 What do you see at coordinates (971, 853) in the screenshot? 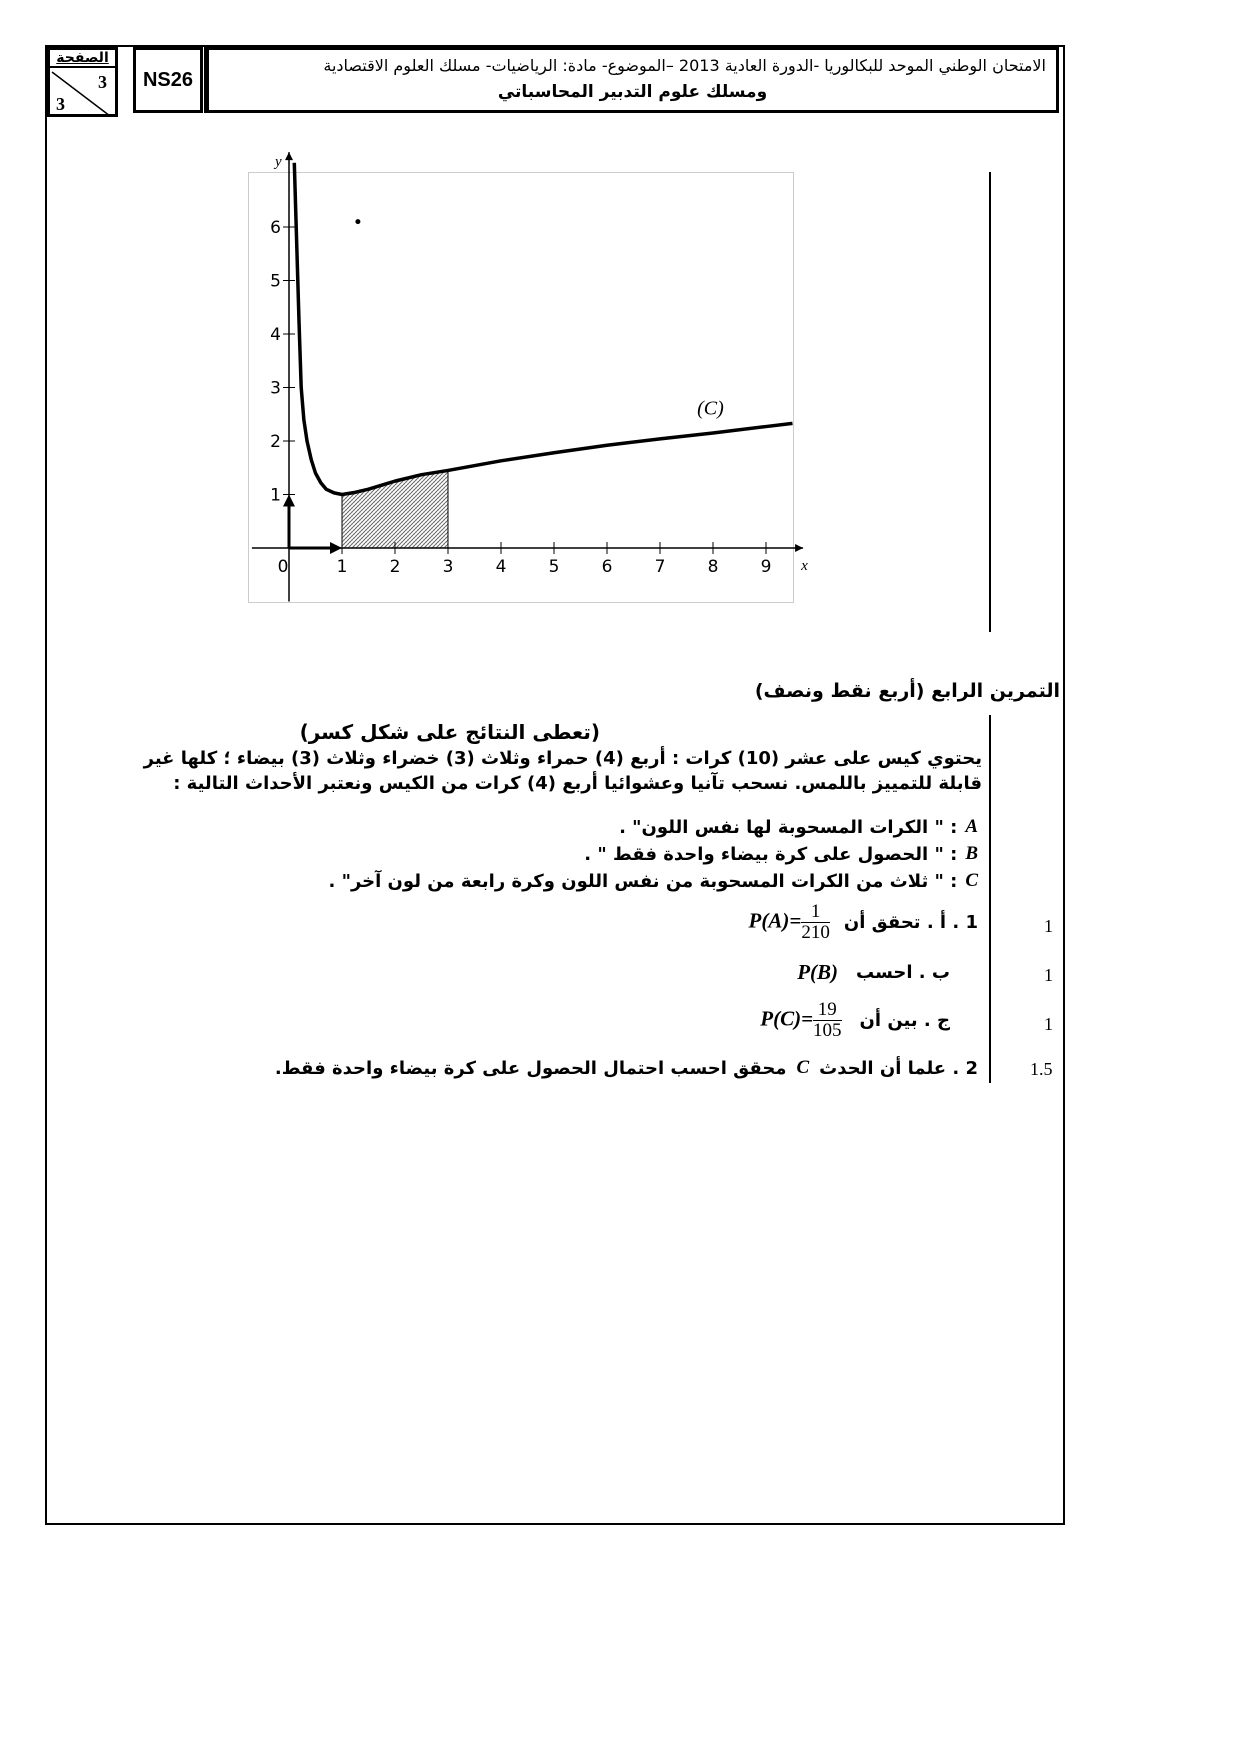
I see `event-letter: B` at bounding box center [971, 853].